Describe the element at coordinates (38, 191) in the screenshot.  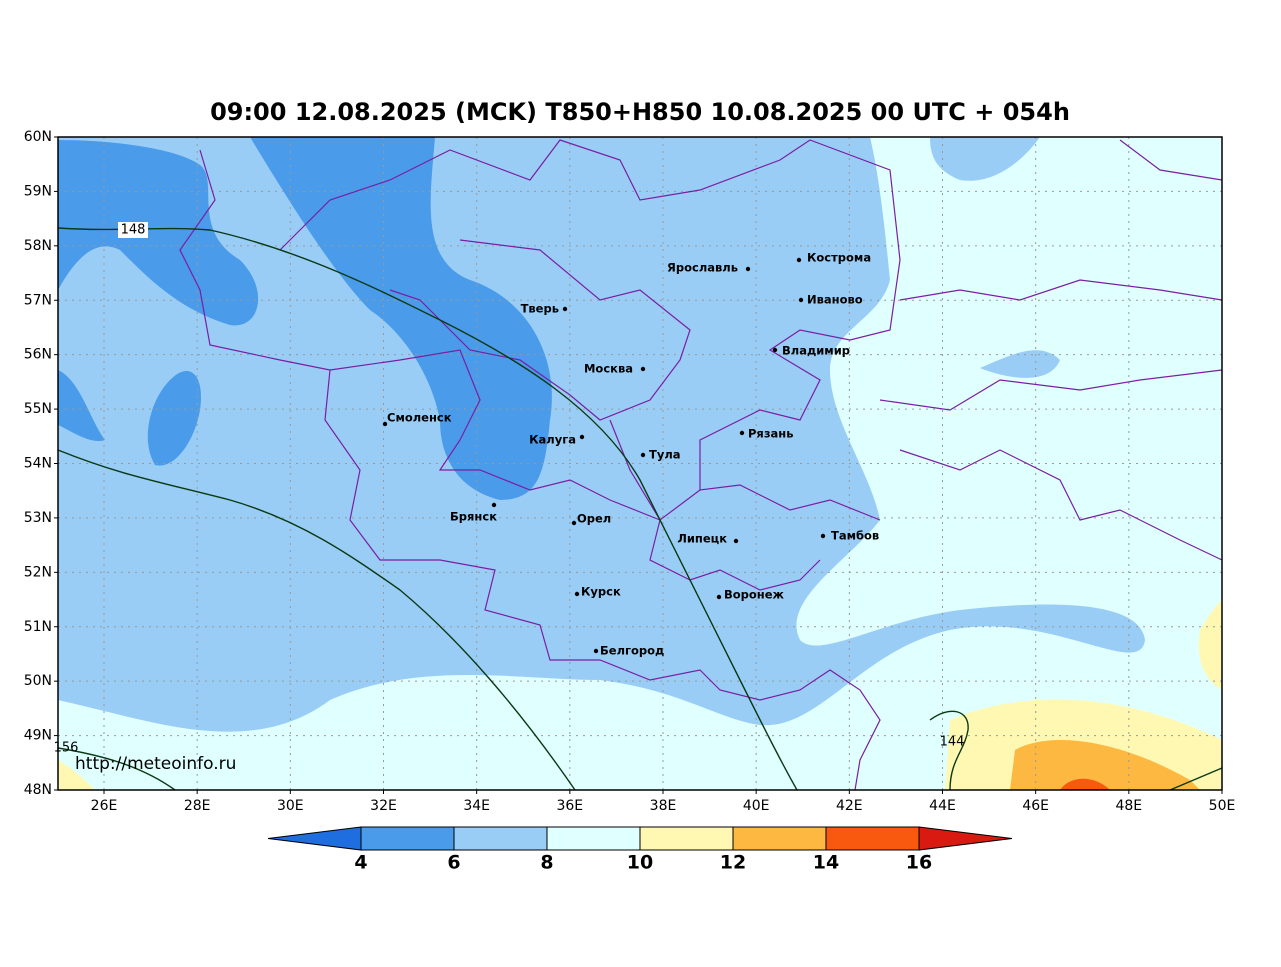
I see `lat-label: 59N` at that location.